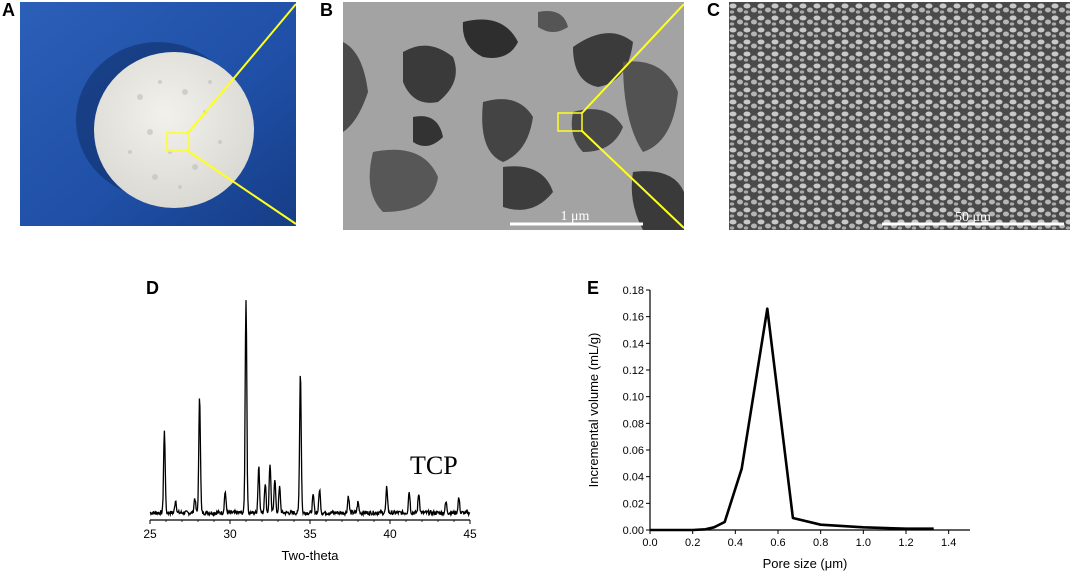 Image resolution: width=1072 pixels, height=574 pixels. What do you see at coordinates (905, 543) in the screenshot?
I see `pore-x-tick-label: 1.2` at bounding box center [905, 543].